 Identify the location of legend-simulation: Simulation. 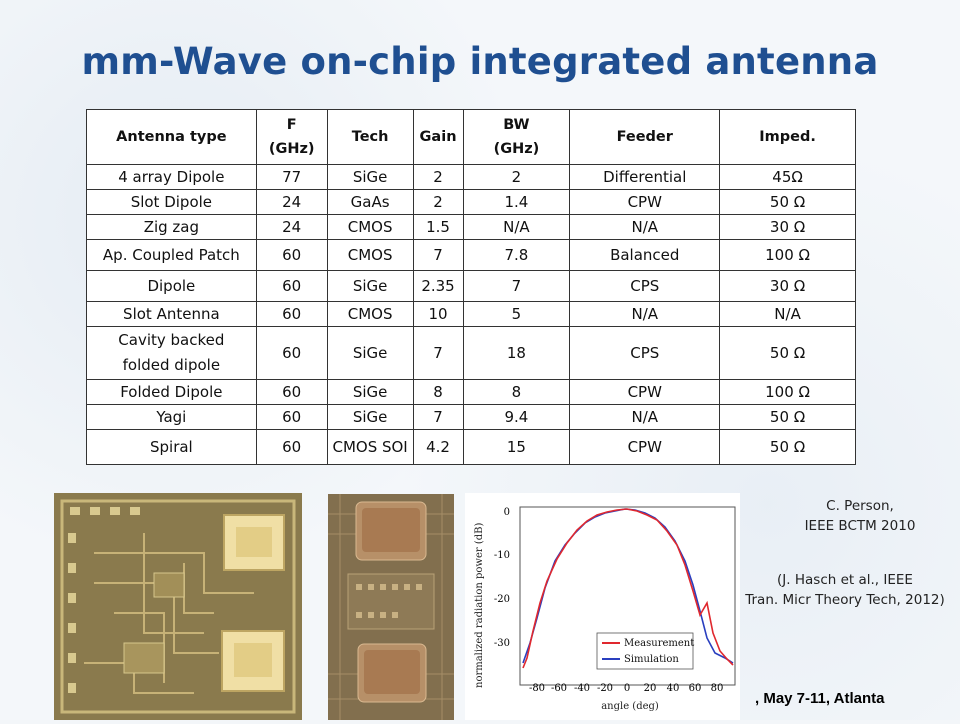
(651, 659).